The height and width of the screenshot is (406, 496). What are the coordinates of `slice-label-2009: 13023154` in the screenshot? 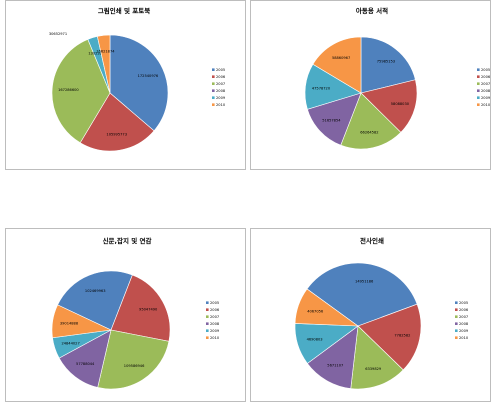 It's located at (97, 53).